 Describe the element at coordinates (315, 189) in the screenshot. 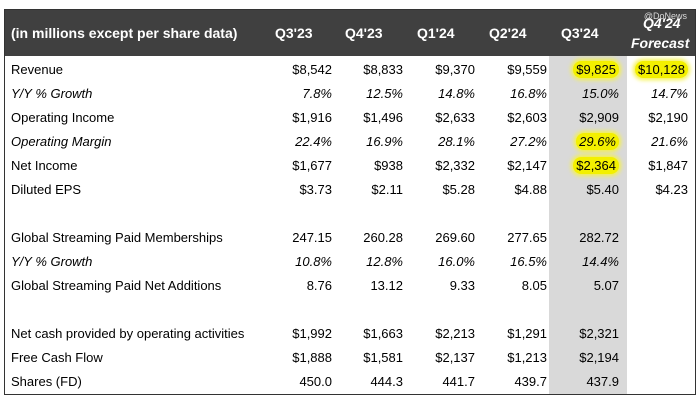

I see `cell-value: $3.73` at that location.